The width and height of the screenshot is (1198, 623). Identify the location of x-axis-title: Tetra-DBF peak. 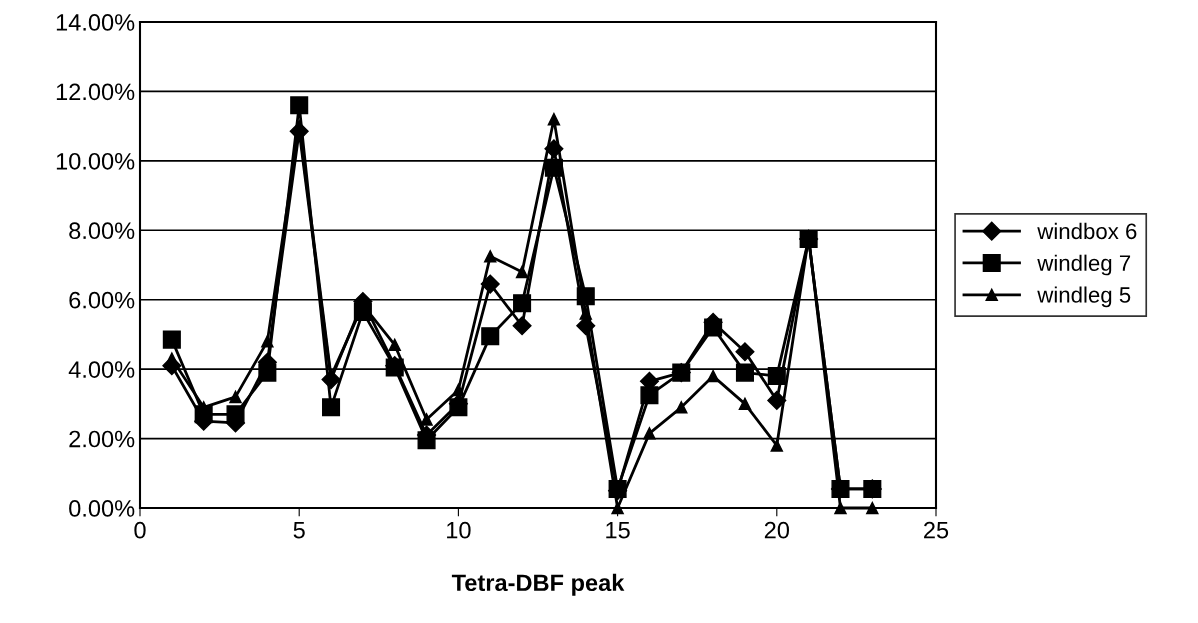
(538, 584).